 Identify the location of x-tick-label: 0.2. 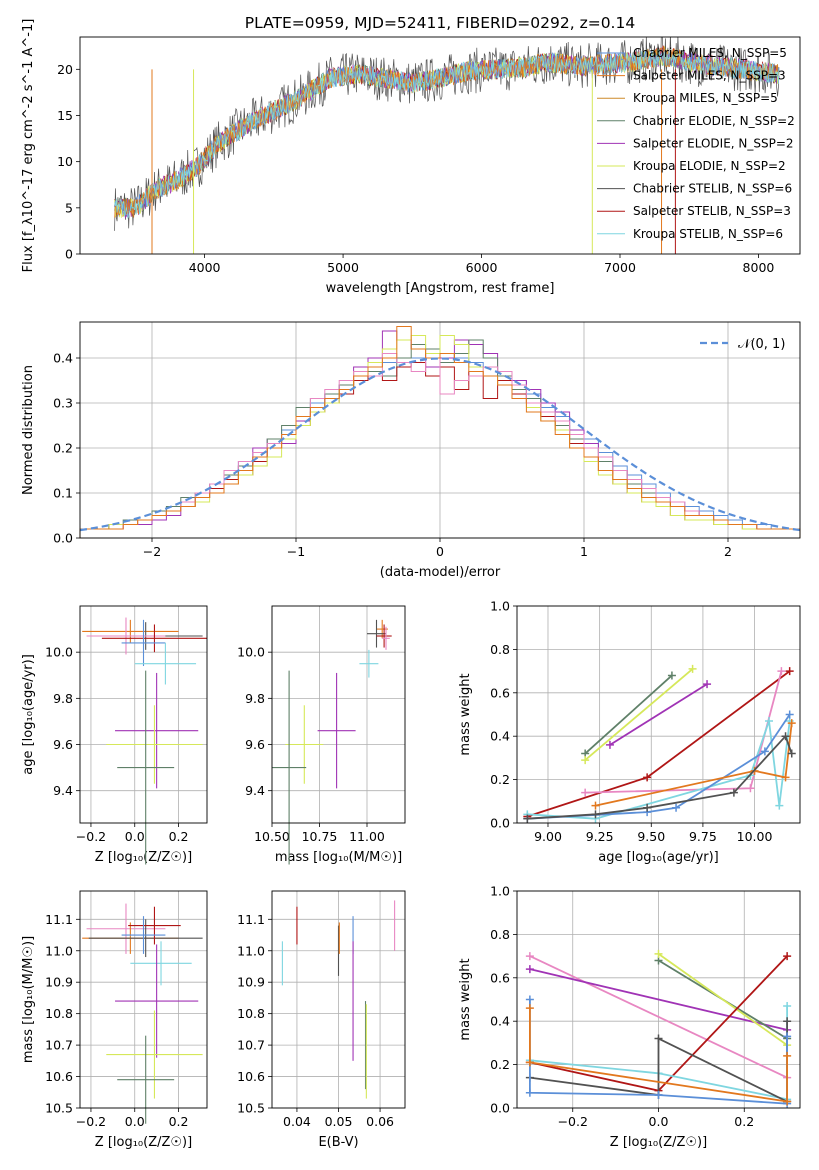
(744, 1121).